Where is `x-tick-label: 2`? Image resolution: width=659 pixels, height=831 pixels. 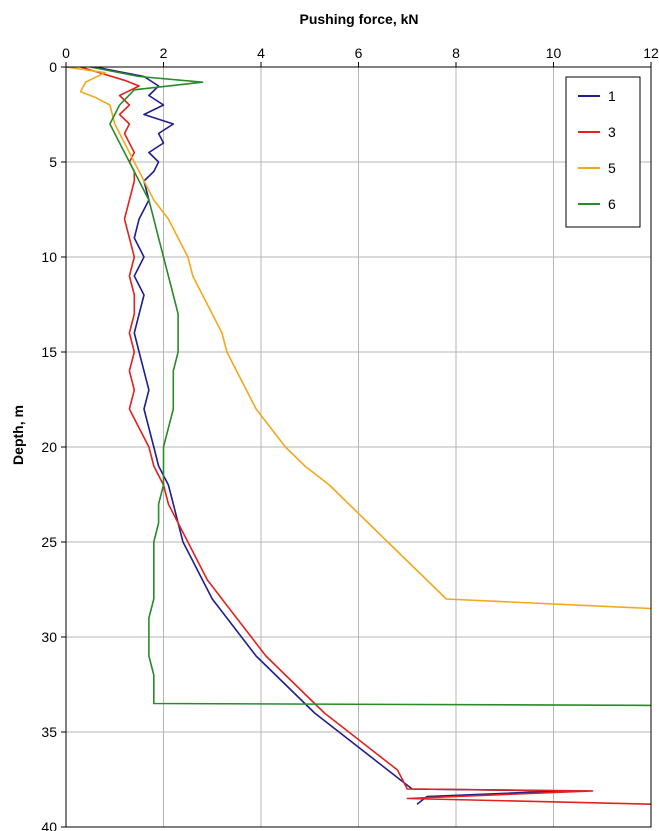 x-tick-label: 2 is located at coordinates (164, 53).